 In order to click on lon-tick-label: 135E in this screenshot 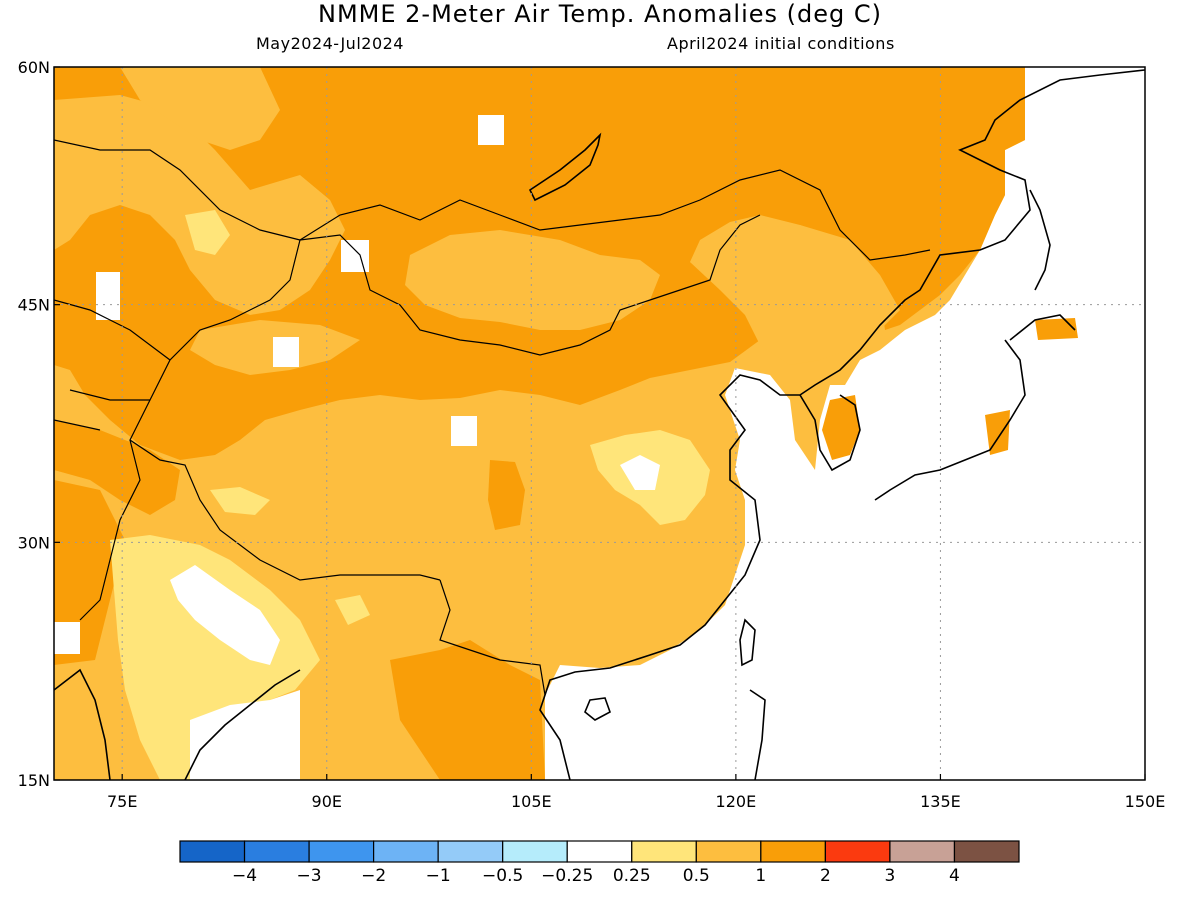, I will do `click(940, 801)`.